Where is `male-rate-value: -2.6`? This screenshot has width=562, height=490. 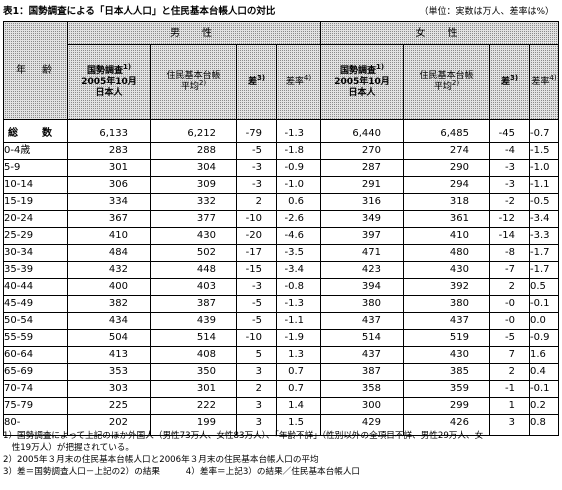 male-rate-value: -2.6 is located at coordinates (298, 219).